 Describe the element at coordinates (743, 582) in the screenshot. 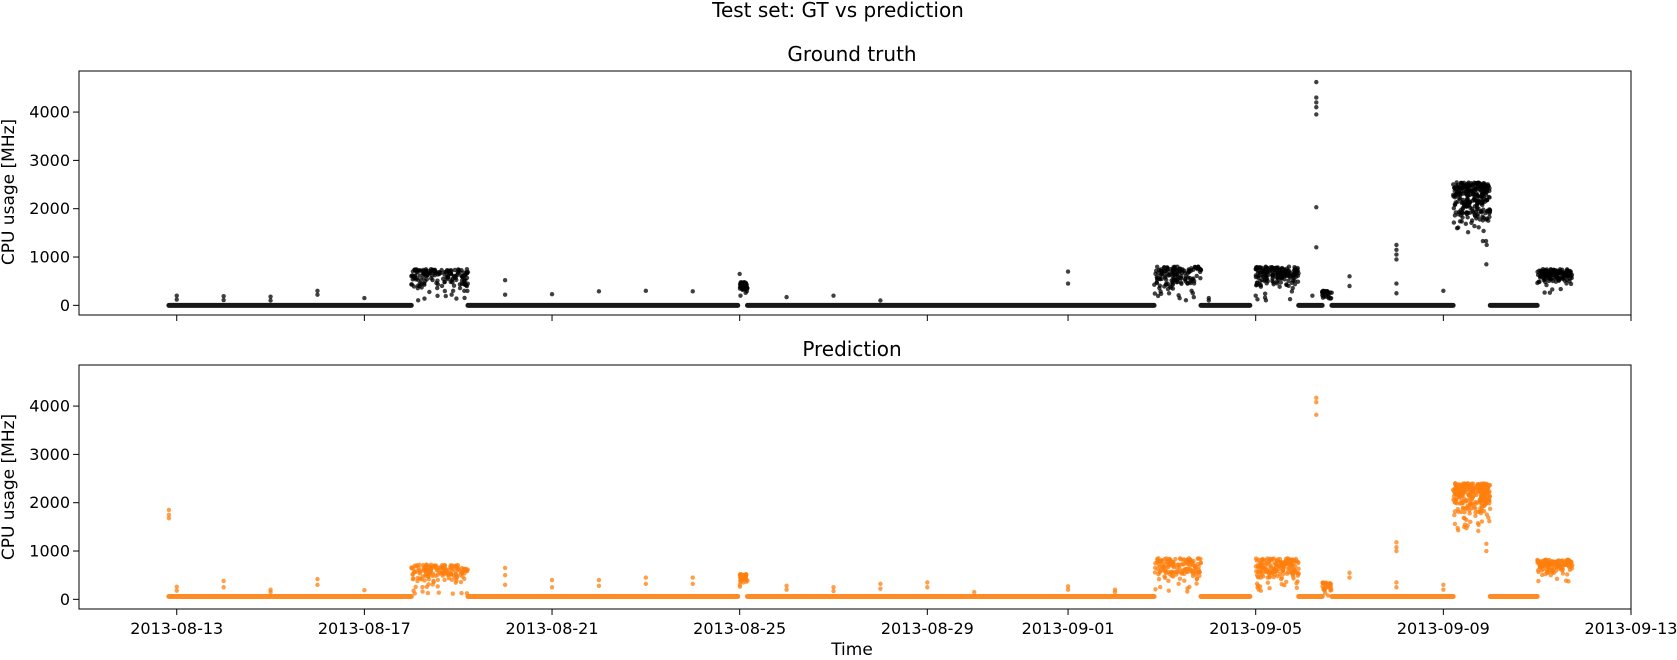

I see `cluster-1-point` at that location.